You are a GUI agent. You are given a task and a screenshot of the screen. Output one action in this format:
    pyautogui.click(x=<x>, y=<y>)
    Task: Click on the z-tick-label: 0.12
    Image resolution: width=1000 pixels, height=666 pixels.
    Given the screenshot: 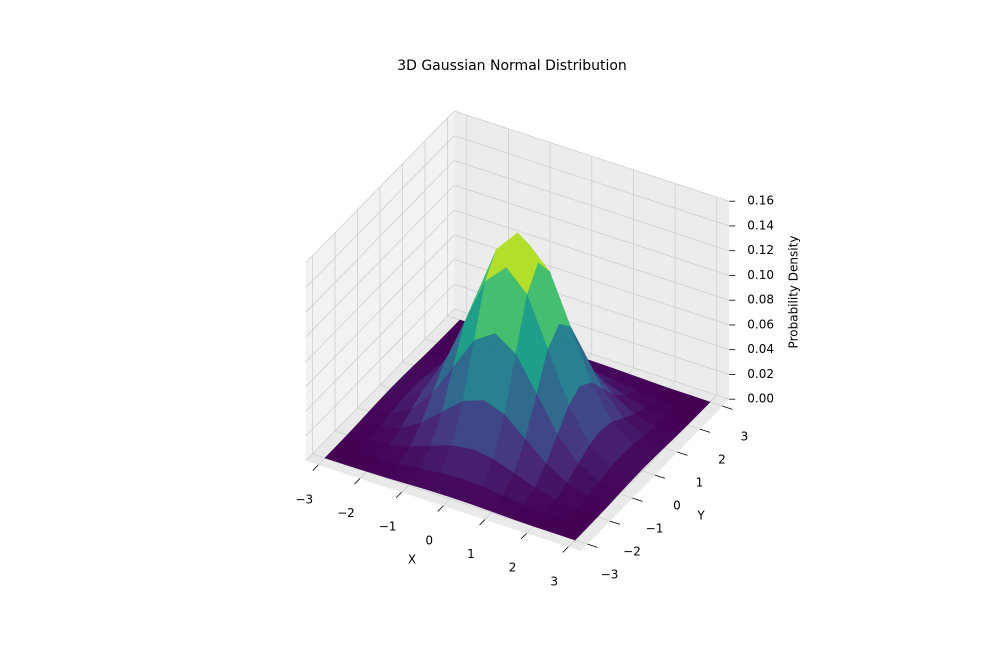 What is the action you would take?
    pyautogui.click(x=760, y=250)
    